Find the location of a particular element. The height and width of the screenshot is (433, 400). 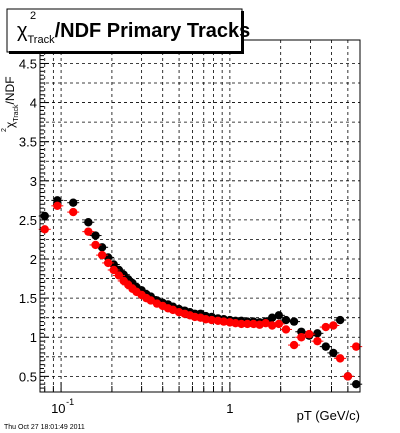

x-tick-labels: 10 -1 1 is located at coordinates (142, 406).